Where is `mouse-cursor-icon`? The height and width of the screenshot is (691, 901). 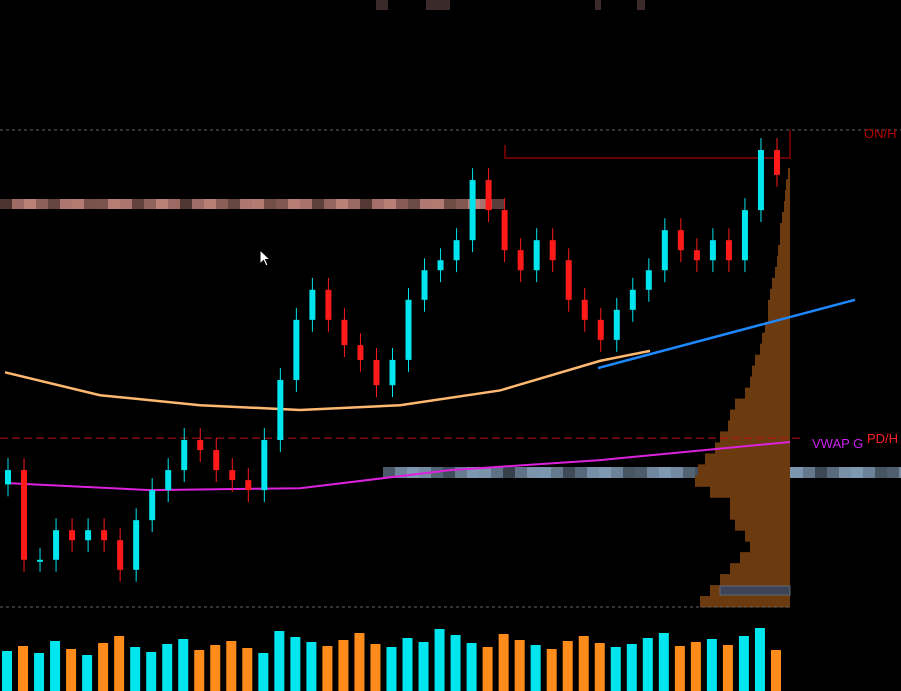 mouse-cursor-icon is located at coordinates (265, 258).